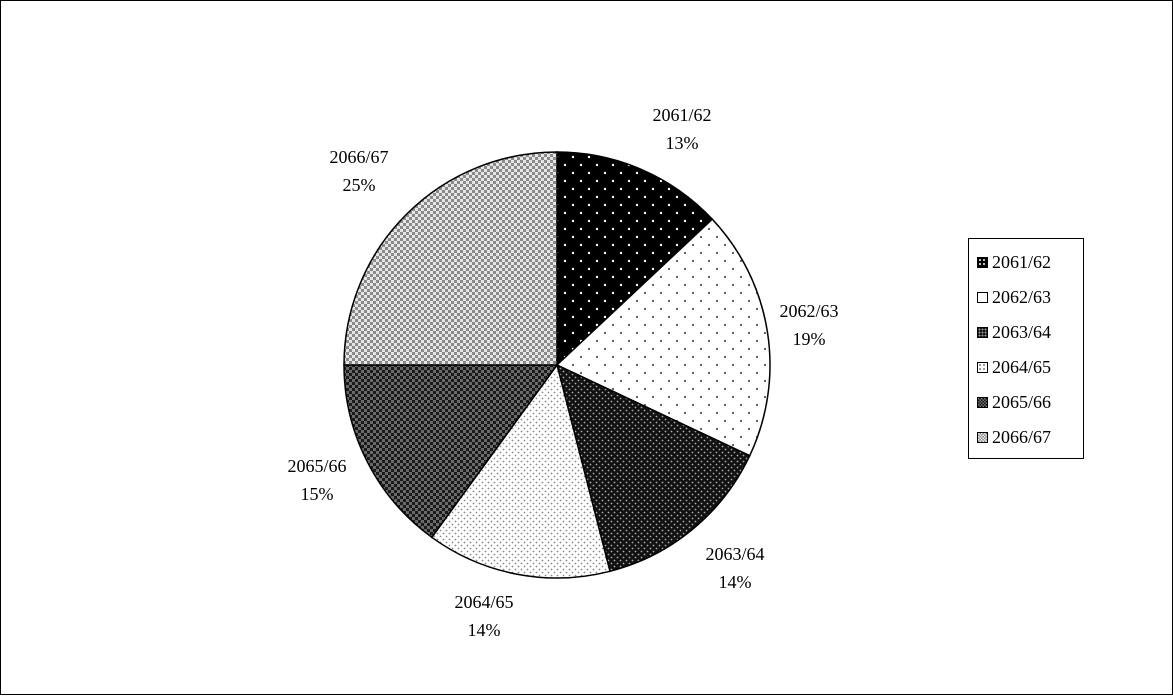  I want to click on legend-label: 2065/66, so click(1022, 402).